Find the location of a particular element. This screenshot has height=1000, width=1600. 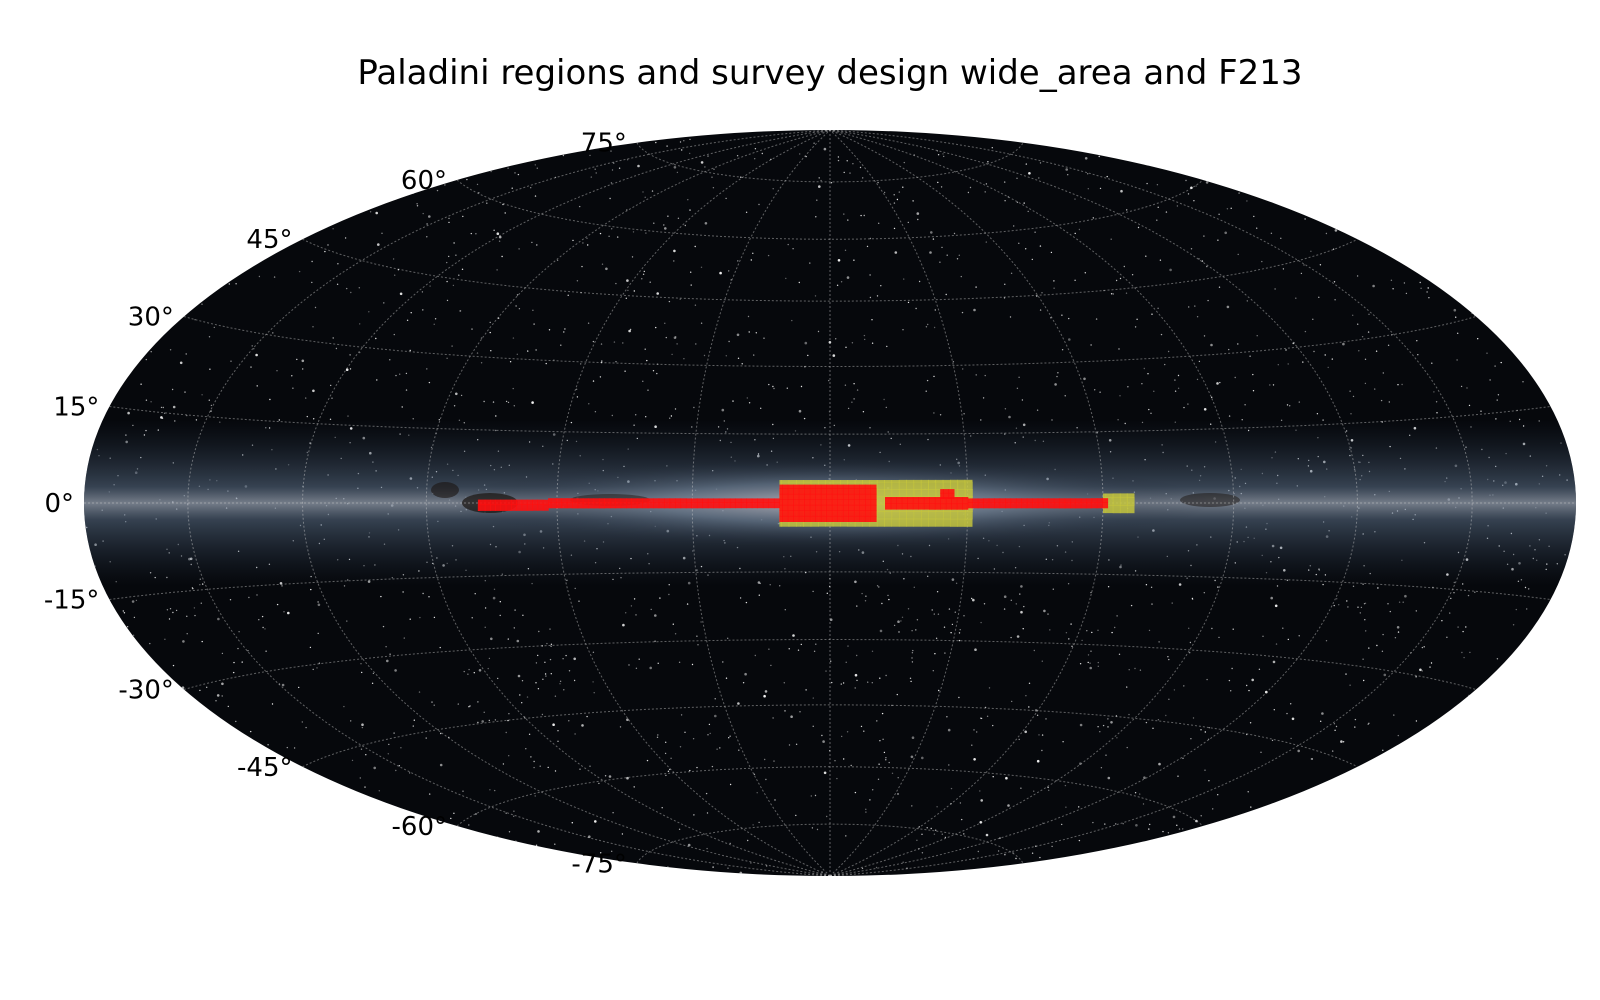

latitude-gridline is located at coordinates (830, 585).